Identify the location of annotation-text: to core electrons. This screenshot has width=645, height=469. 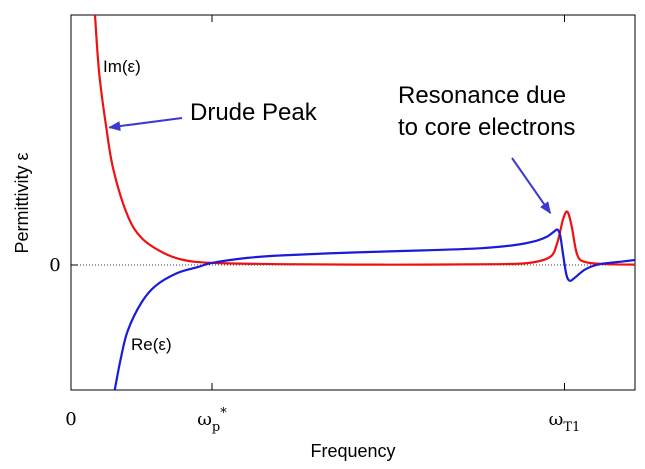
(486, 127).